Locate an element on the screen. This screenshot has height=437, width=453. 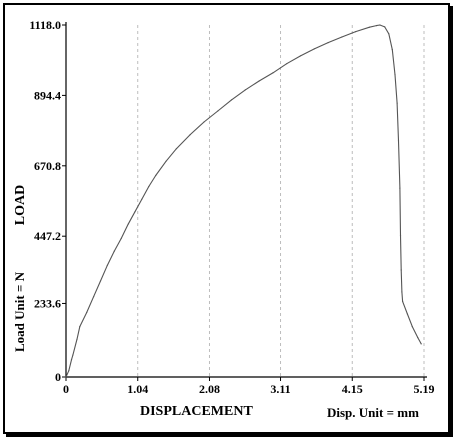
x-tick-label: 4.15 is located at coordinates (352, 389).